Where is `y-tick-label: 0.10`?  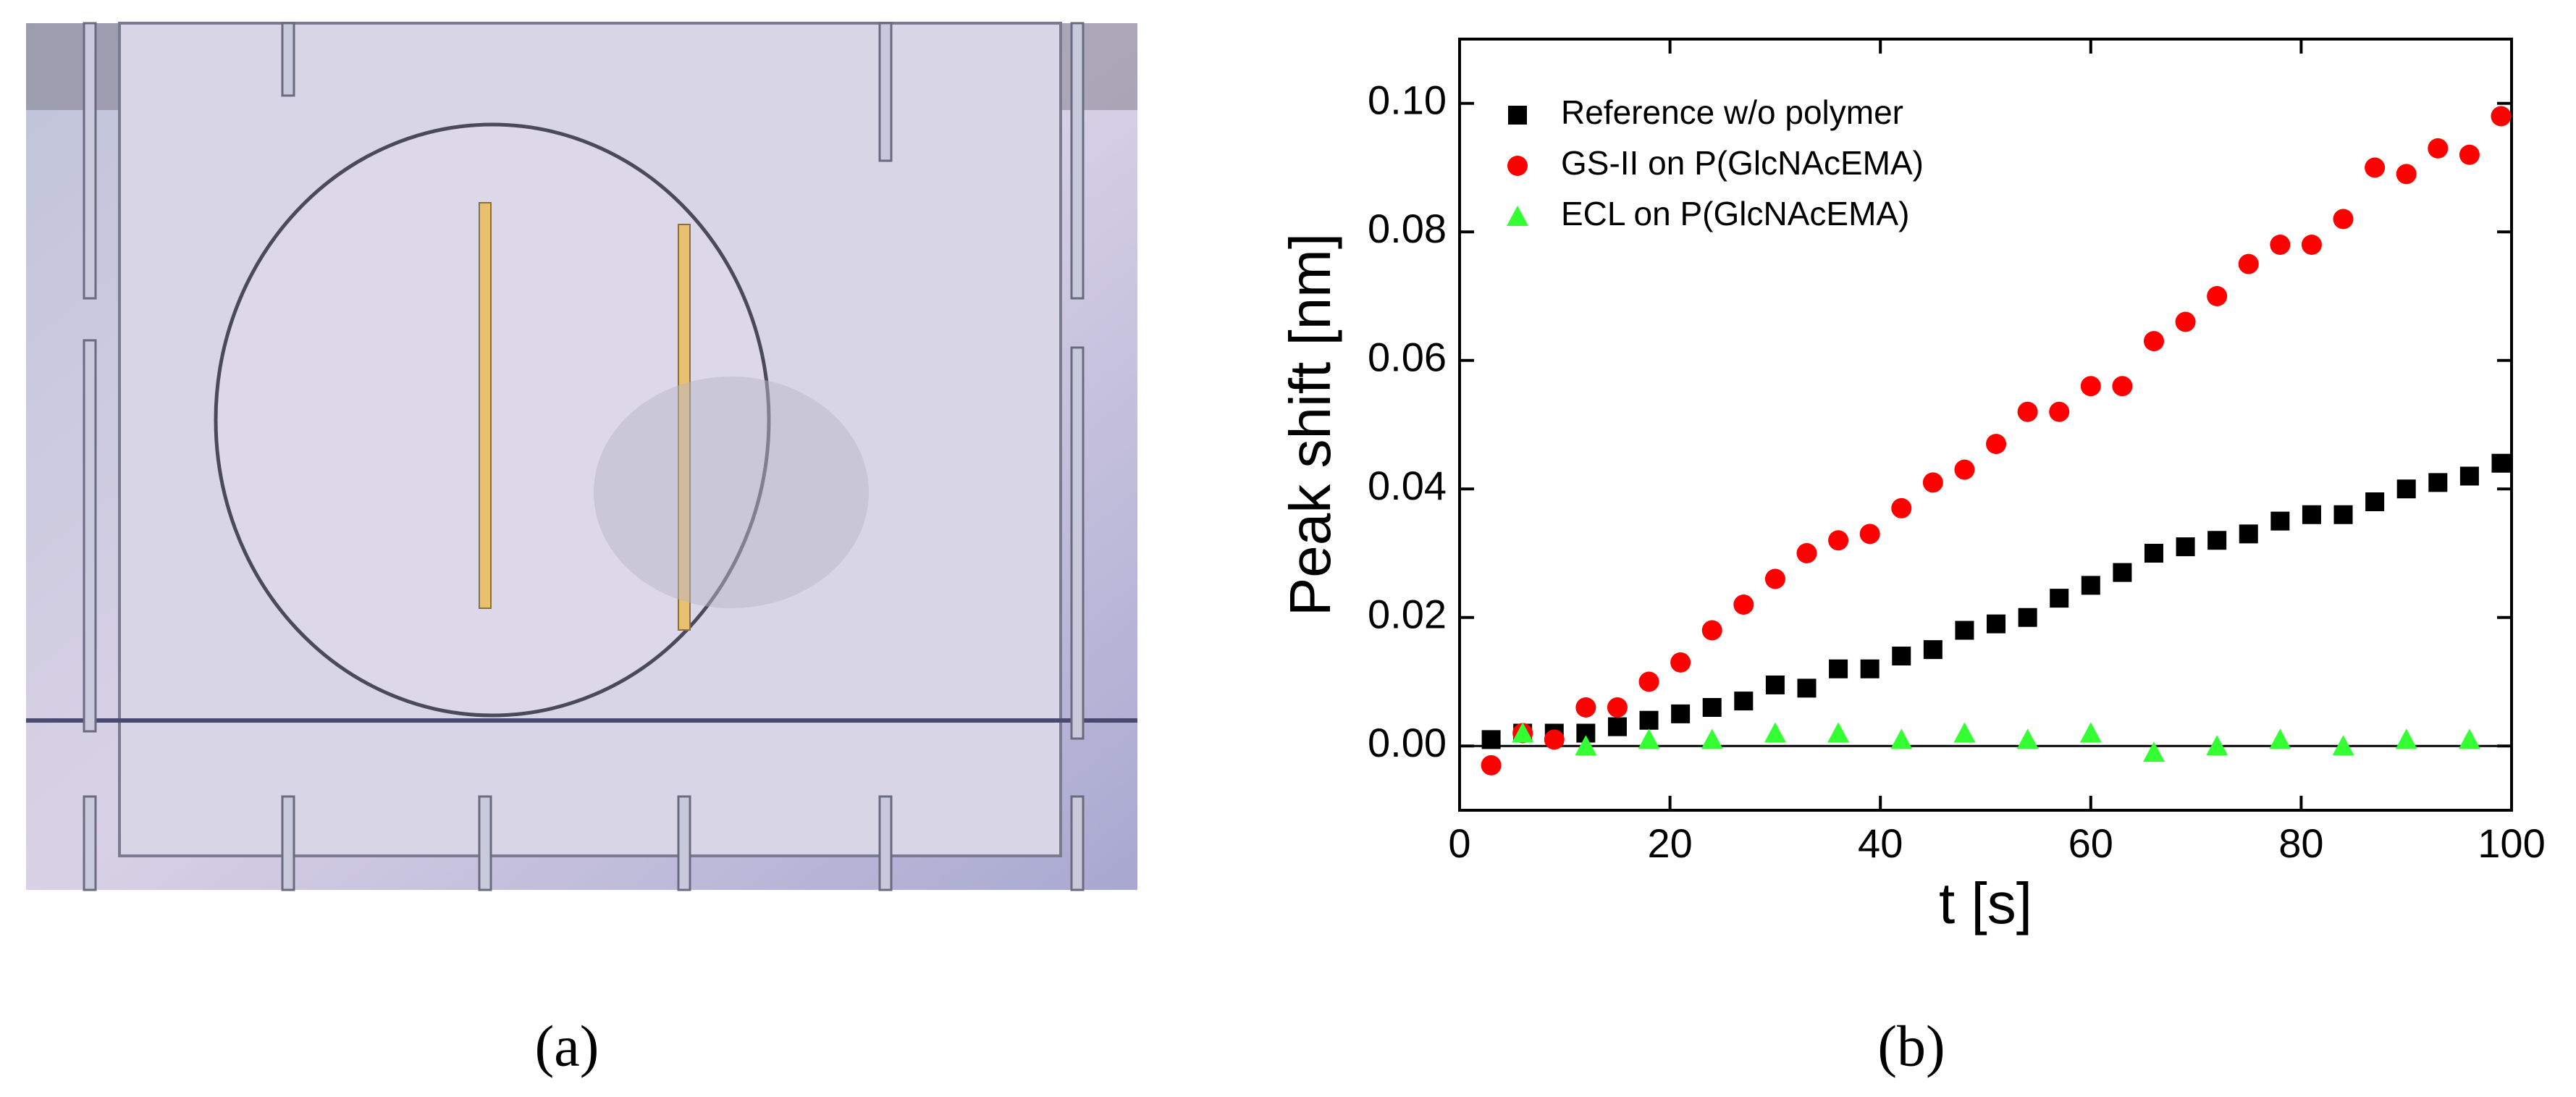
y-tick-label: 0.10 is located at coordinates (1407, 100).